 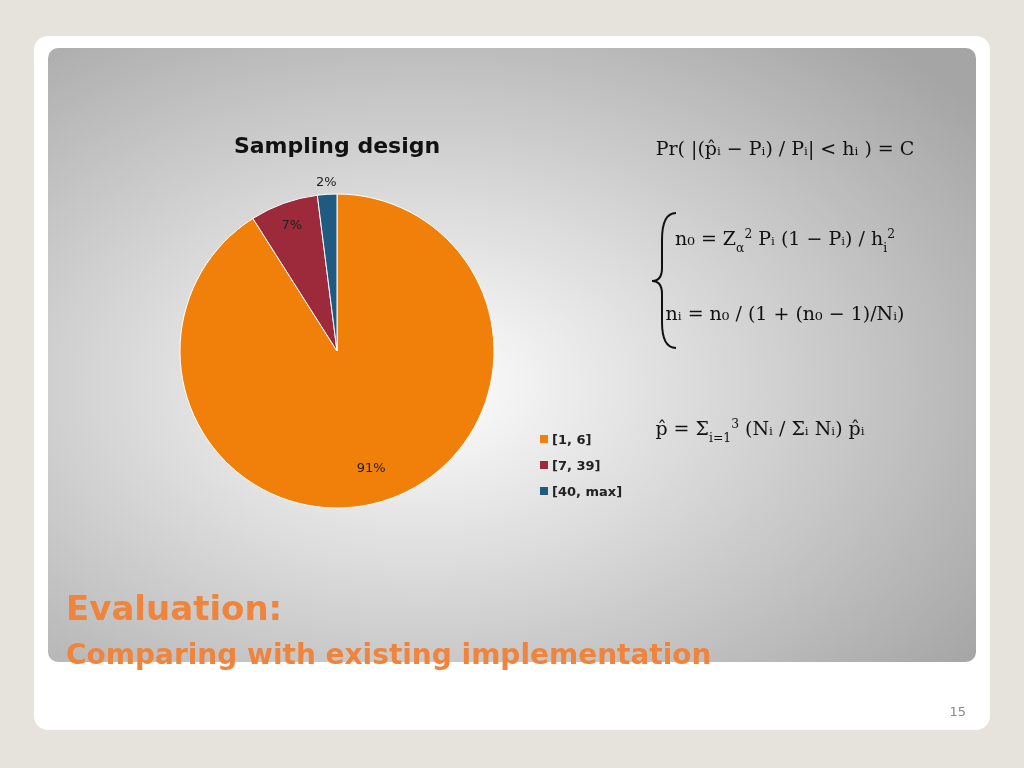 What do you see at coordinates (785, 148) in the screenshot?
I see `text: Pr( |(p̂ᵢ − Pᵢ) / Pᵢ| < hᵢ ) = C` at bounding box center [785, 148].